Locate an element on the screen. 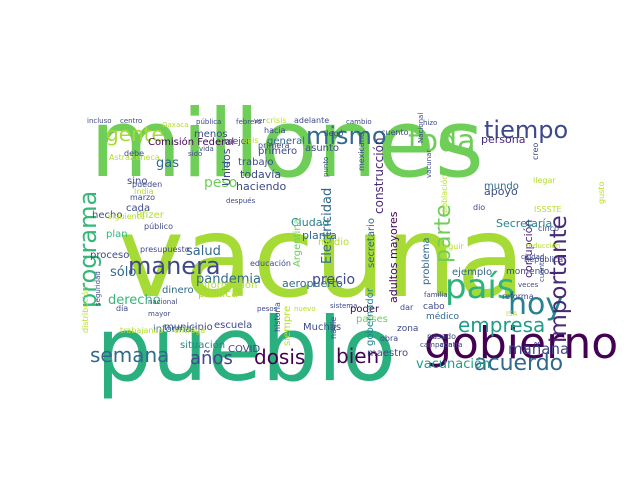 This screenshot has height=480, width=640. word-siempre: siempre is located at coordinates (287, 326).